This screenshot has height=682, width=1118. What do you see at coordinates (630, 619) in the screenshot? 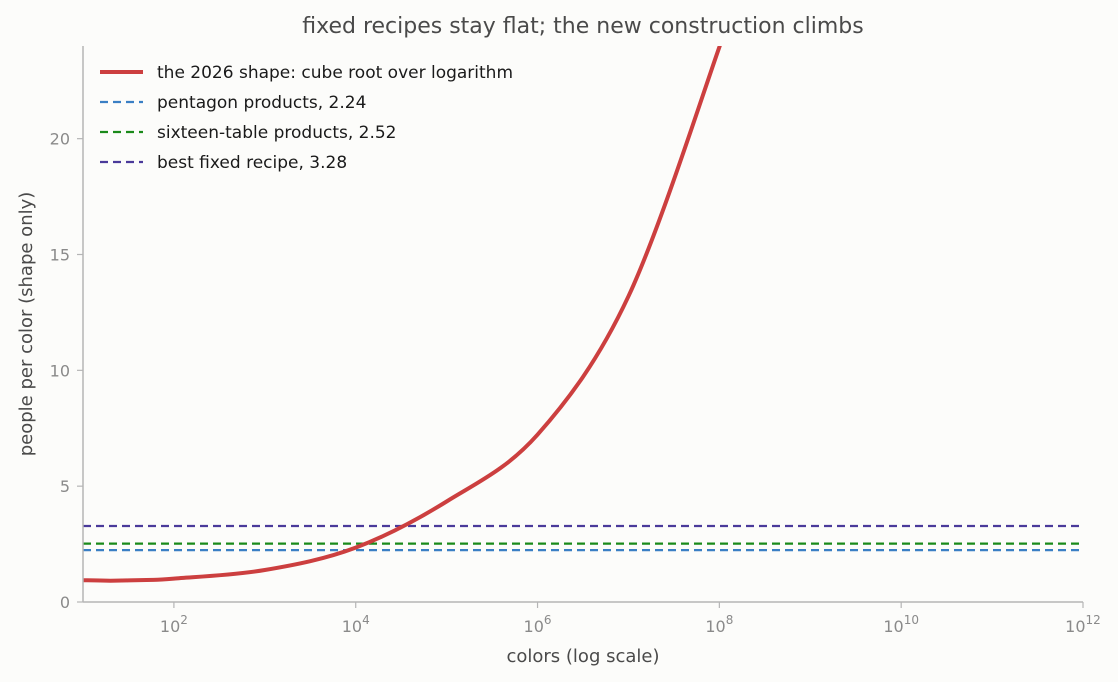
I see `x-ticks: 10² 10⁴ 10⁶ 10⁸ 10¹⁰ 10¹²` at bounding box center [630, 619].